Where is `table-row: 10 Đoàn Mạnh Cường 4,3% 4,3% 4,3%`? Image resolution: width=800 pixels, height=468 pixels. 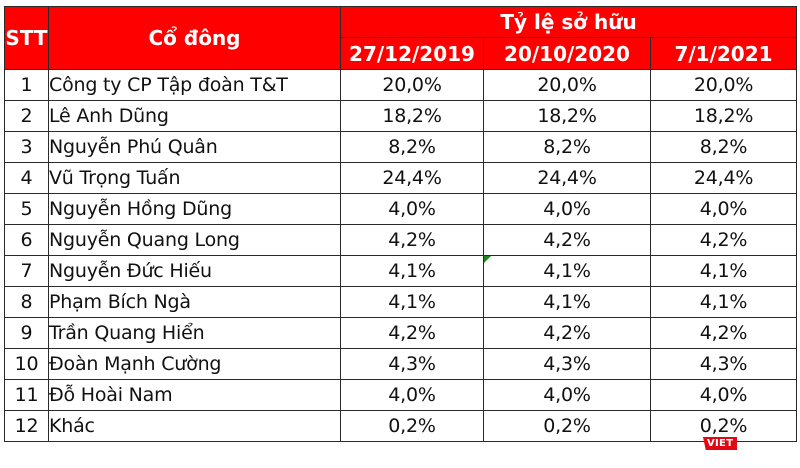 table-row: 10 Đoàn Mạnh Cường 4,3% 4,3% 4,3% is located at coordinates (401, 364).